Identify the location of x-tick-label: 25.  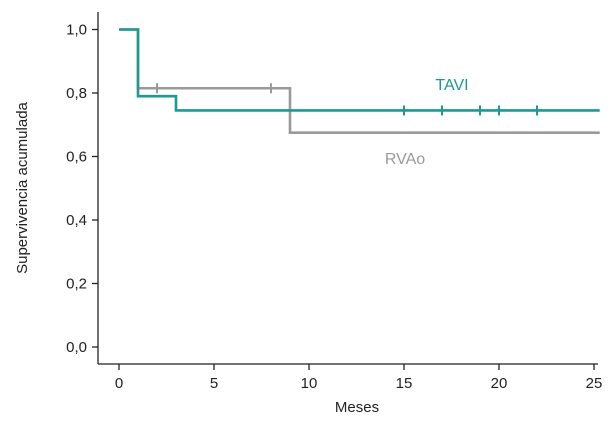
(594, 383).